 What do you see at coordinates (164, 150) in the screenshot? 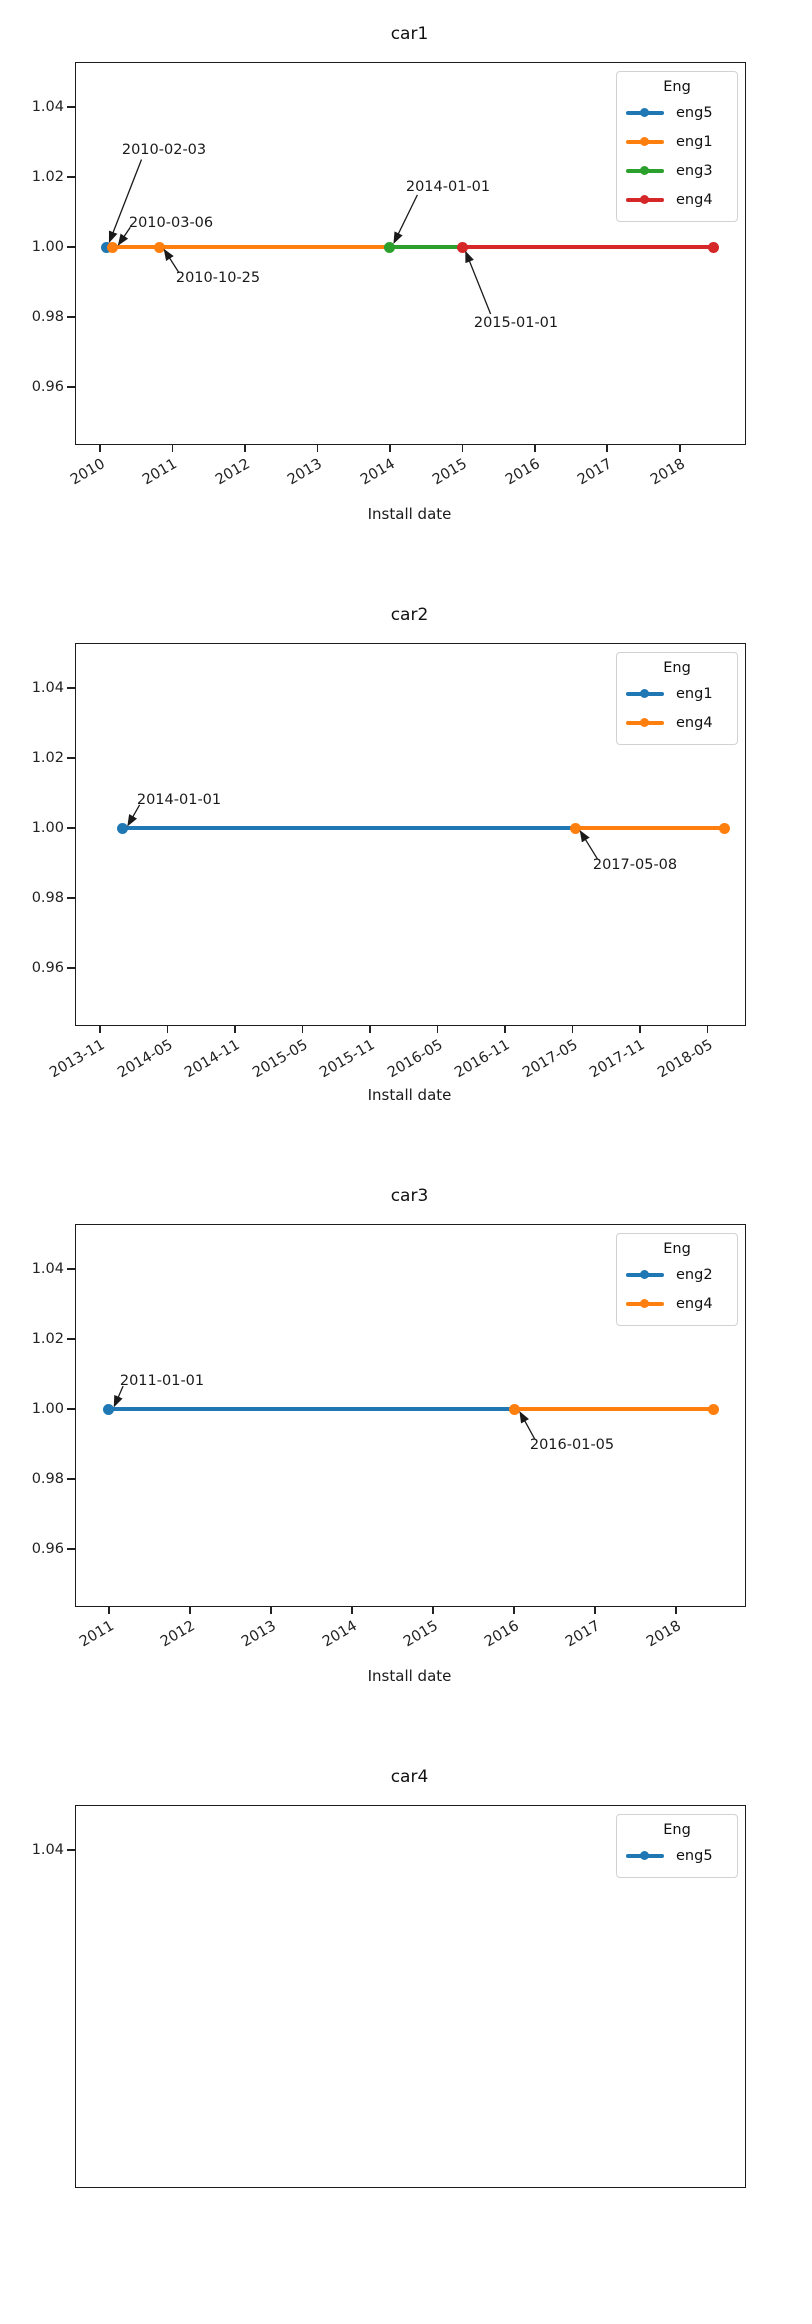
I see `annotation-label: 2010-02-03` at bounding box center [164, 150].